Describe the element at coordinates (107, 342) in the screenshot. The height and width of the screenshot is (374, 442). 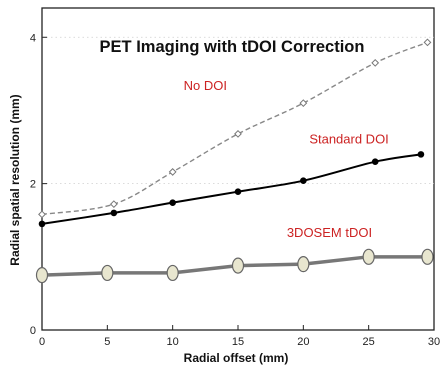
I see `x-tick-label: 5` at that location.